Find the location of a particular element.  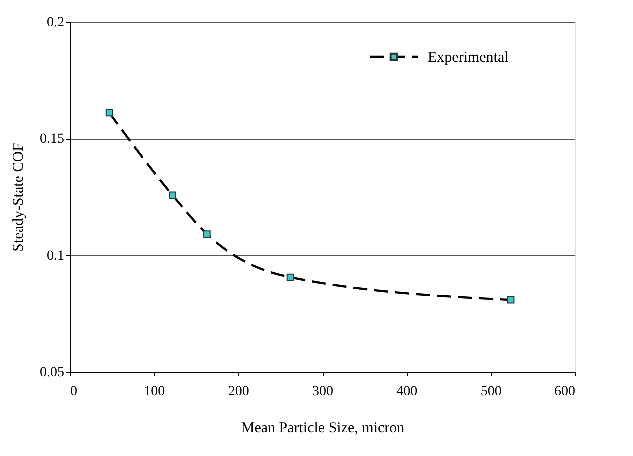

legend-label: Experimental is located at coordinates (468, 58).